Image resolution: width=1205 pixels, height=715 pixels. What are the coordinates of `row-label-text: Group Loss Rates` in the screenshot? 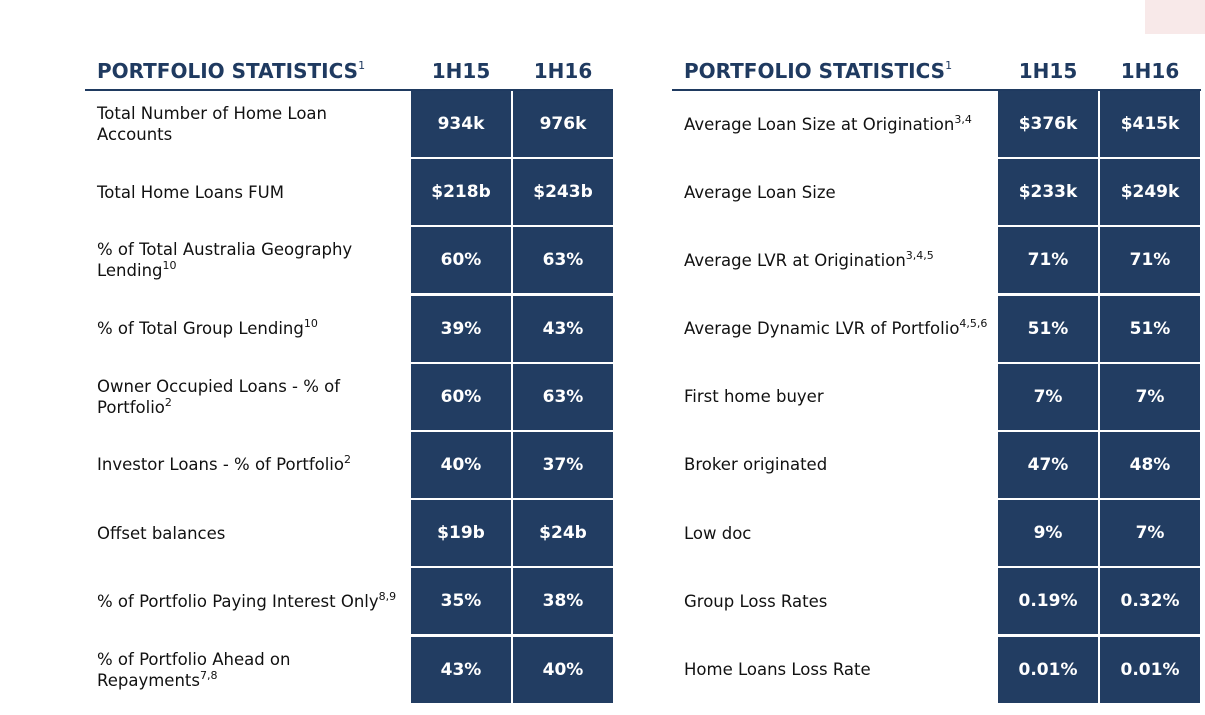 It's located at (756, 601).